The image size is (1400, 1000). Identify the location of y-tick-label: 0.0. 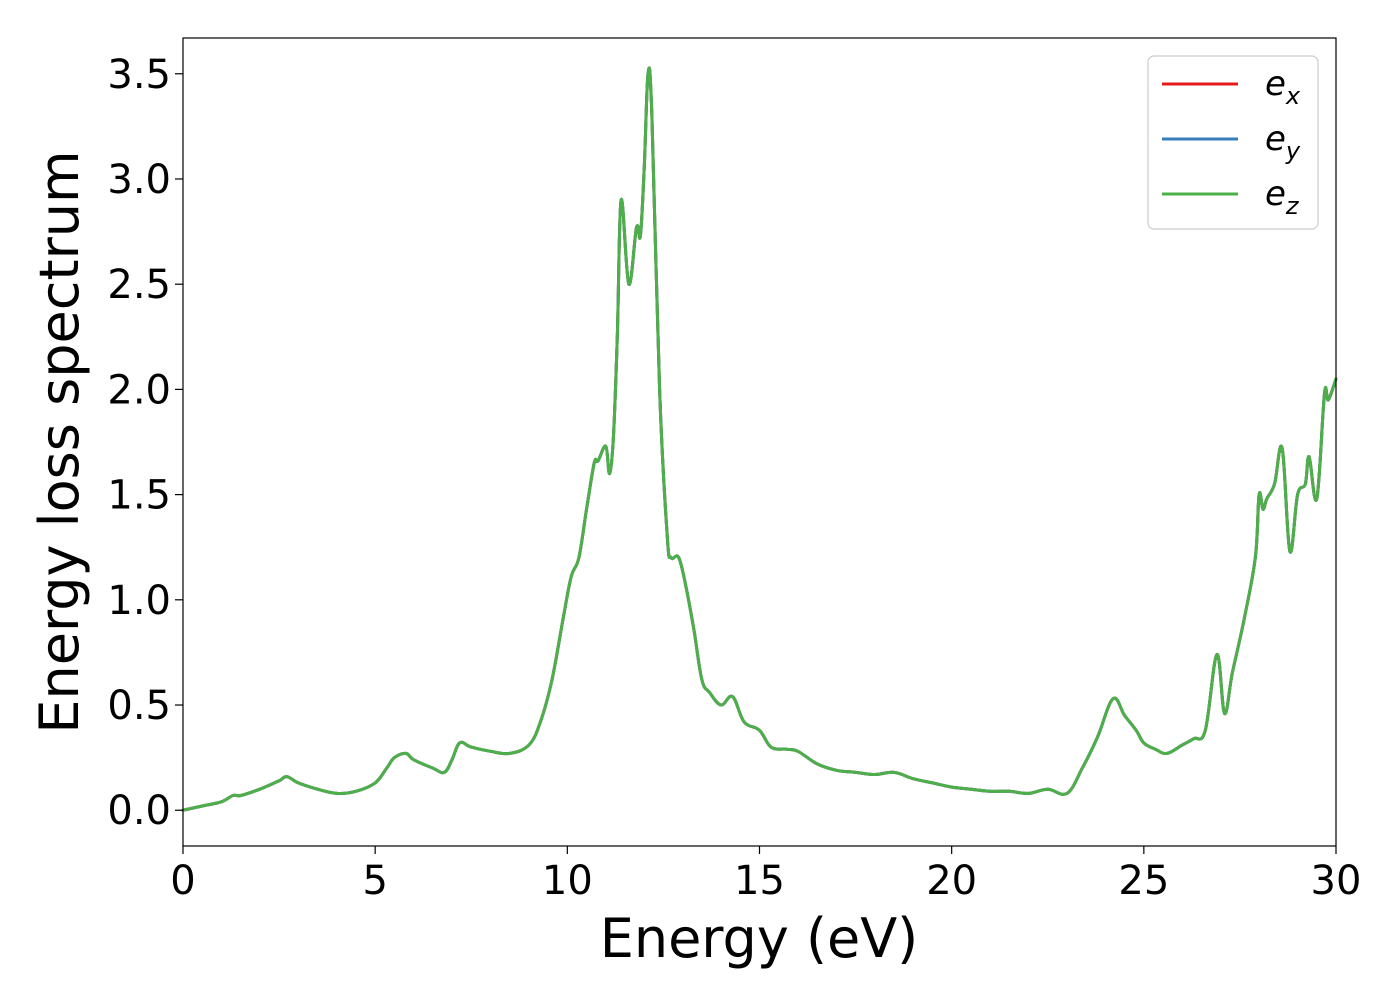
(139, 811).